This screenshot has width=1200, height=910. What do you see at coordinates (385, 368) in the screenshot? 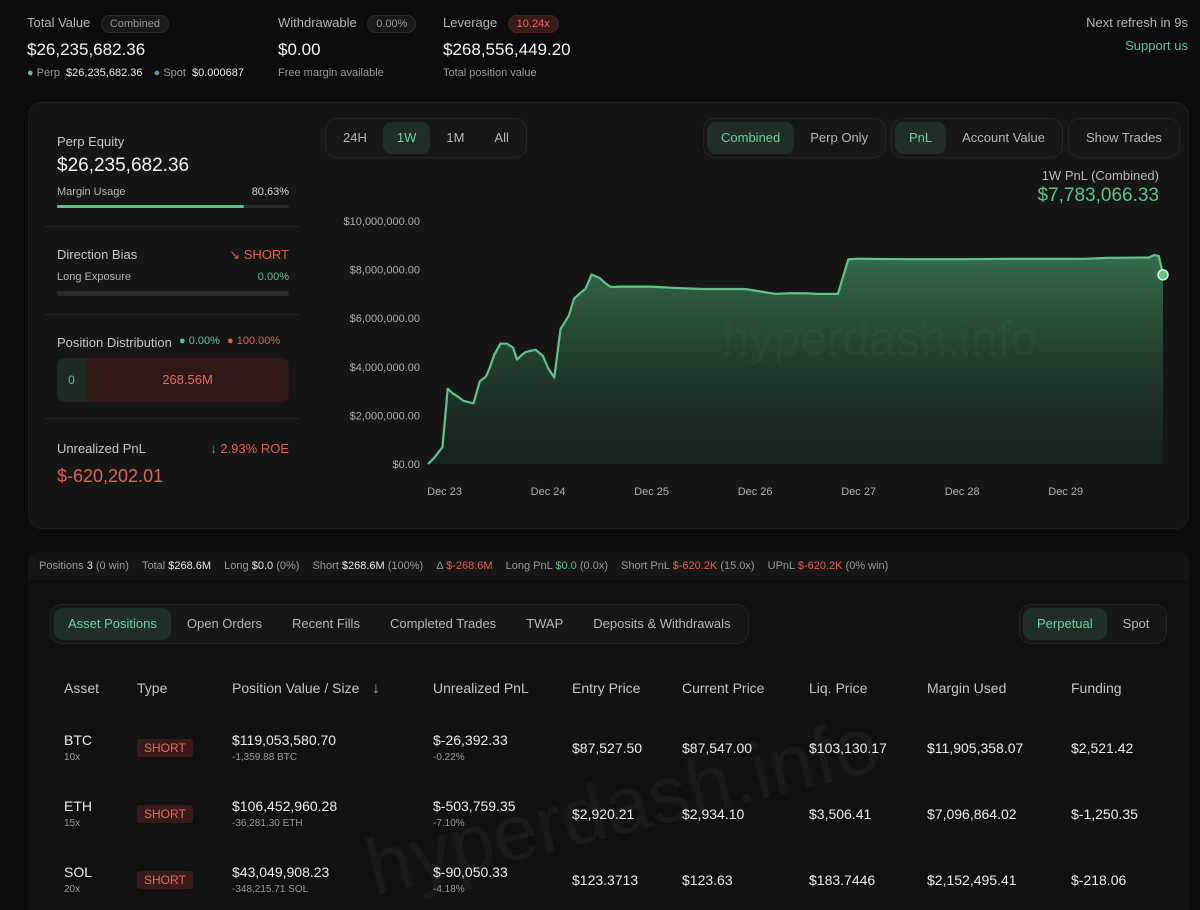
I see `y-tick-label: $4,000,000.00` at bounding box center [385, 368].